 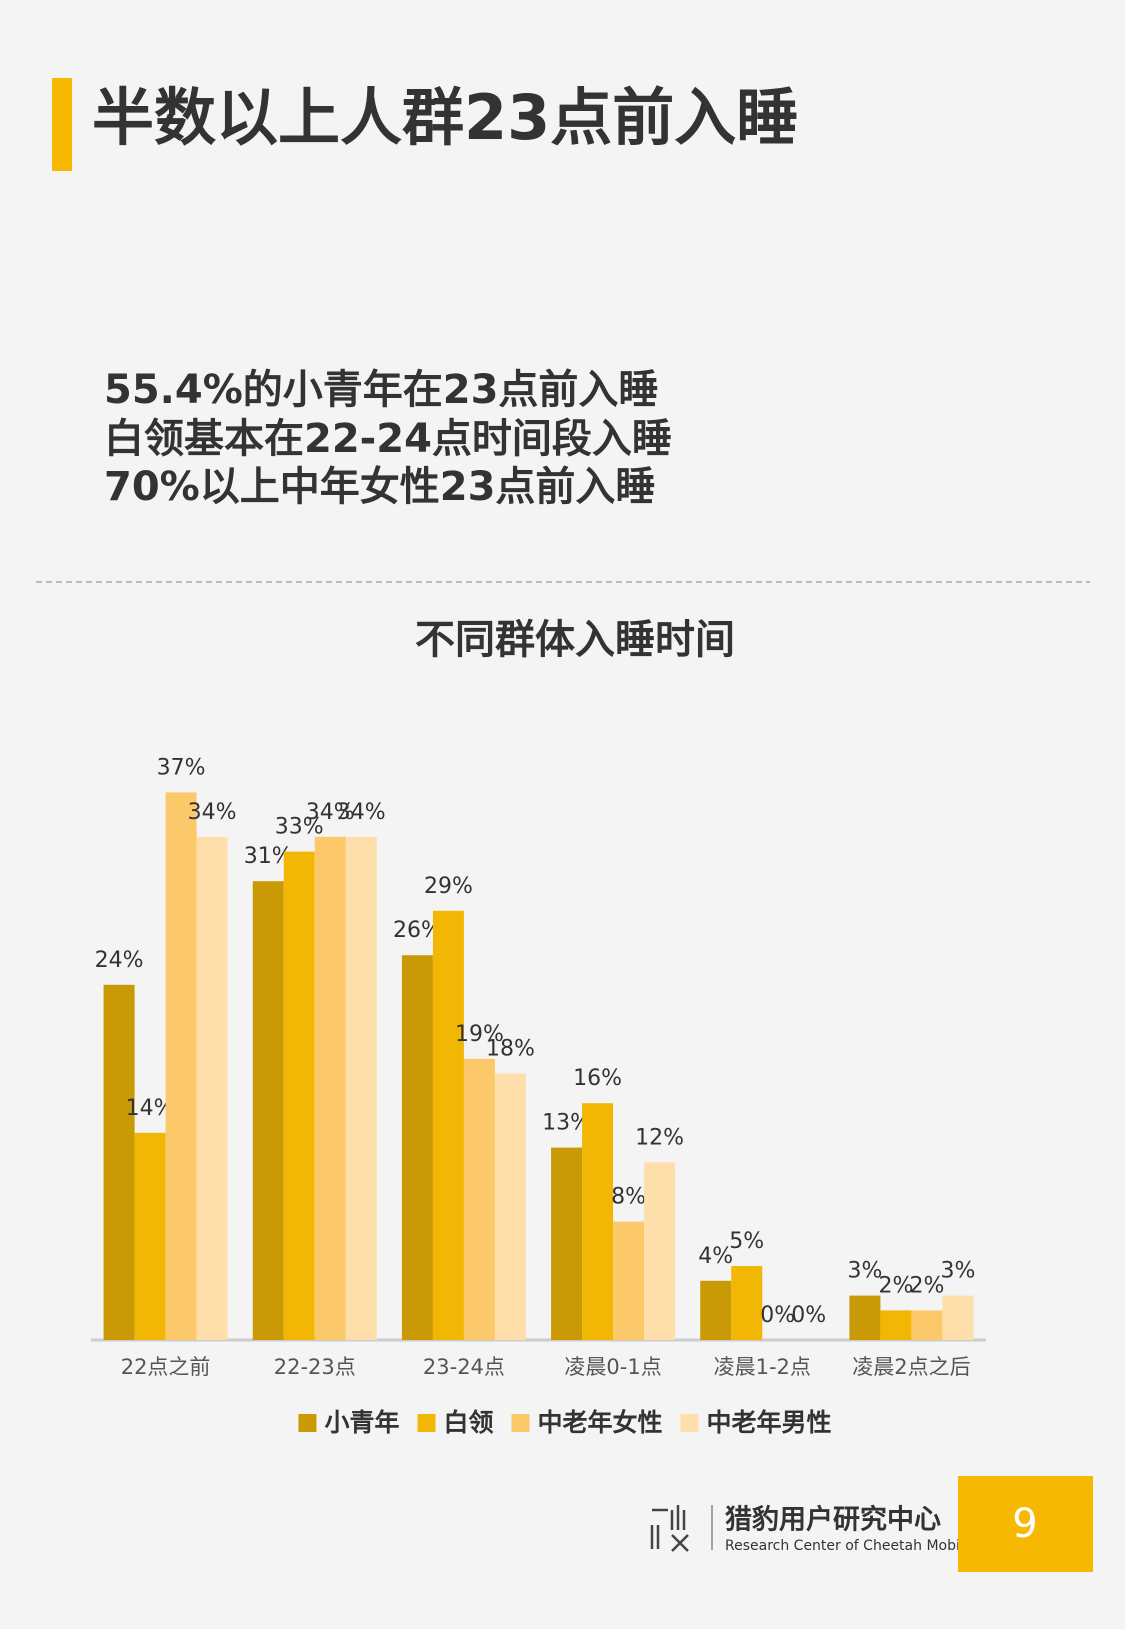 I want to click on page-number: 9, so click(x=1024, y=1524).